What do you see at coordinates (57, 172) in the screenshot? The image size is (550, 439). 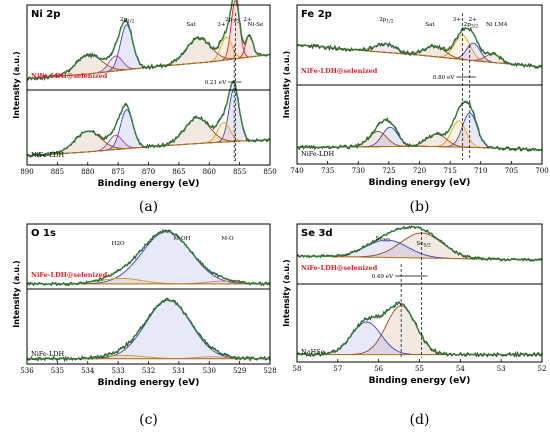 I see `x-tick-label: 885` at bounding box center [57, 172].